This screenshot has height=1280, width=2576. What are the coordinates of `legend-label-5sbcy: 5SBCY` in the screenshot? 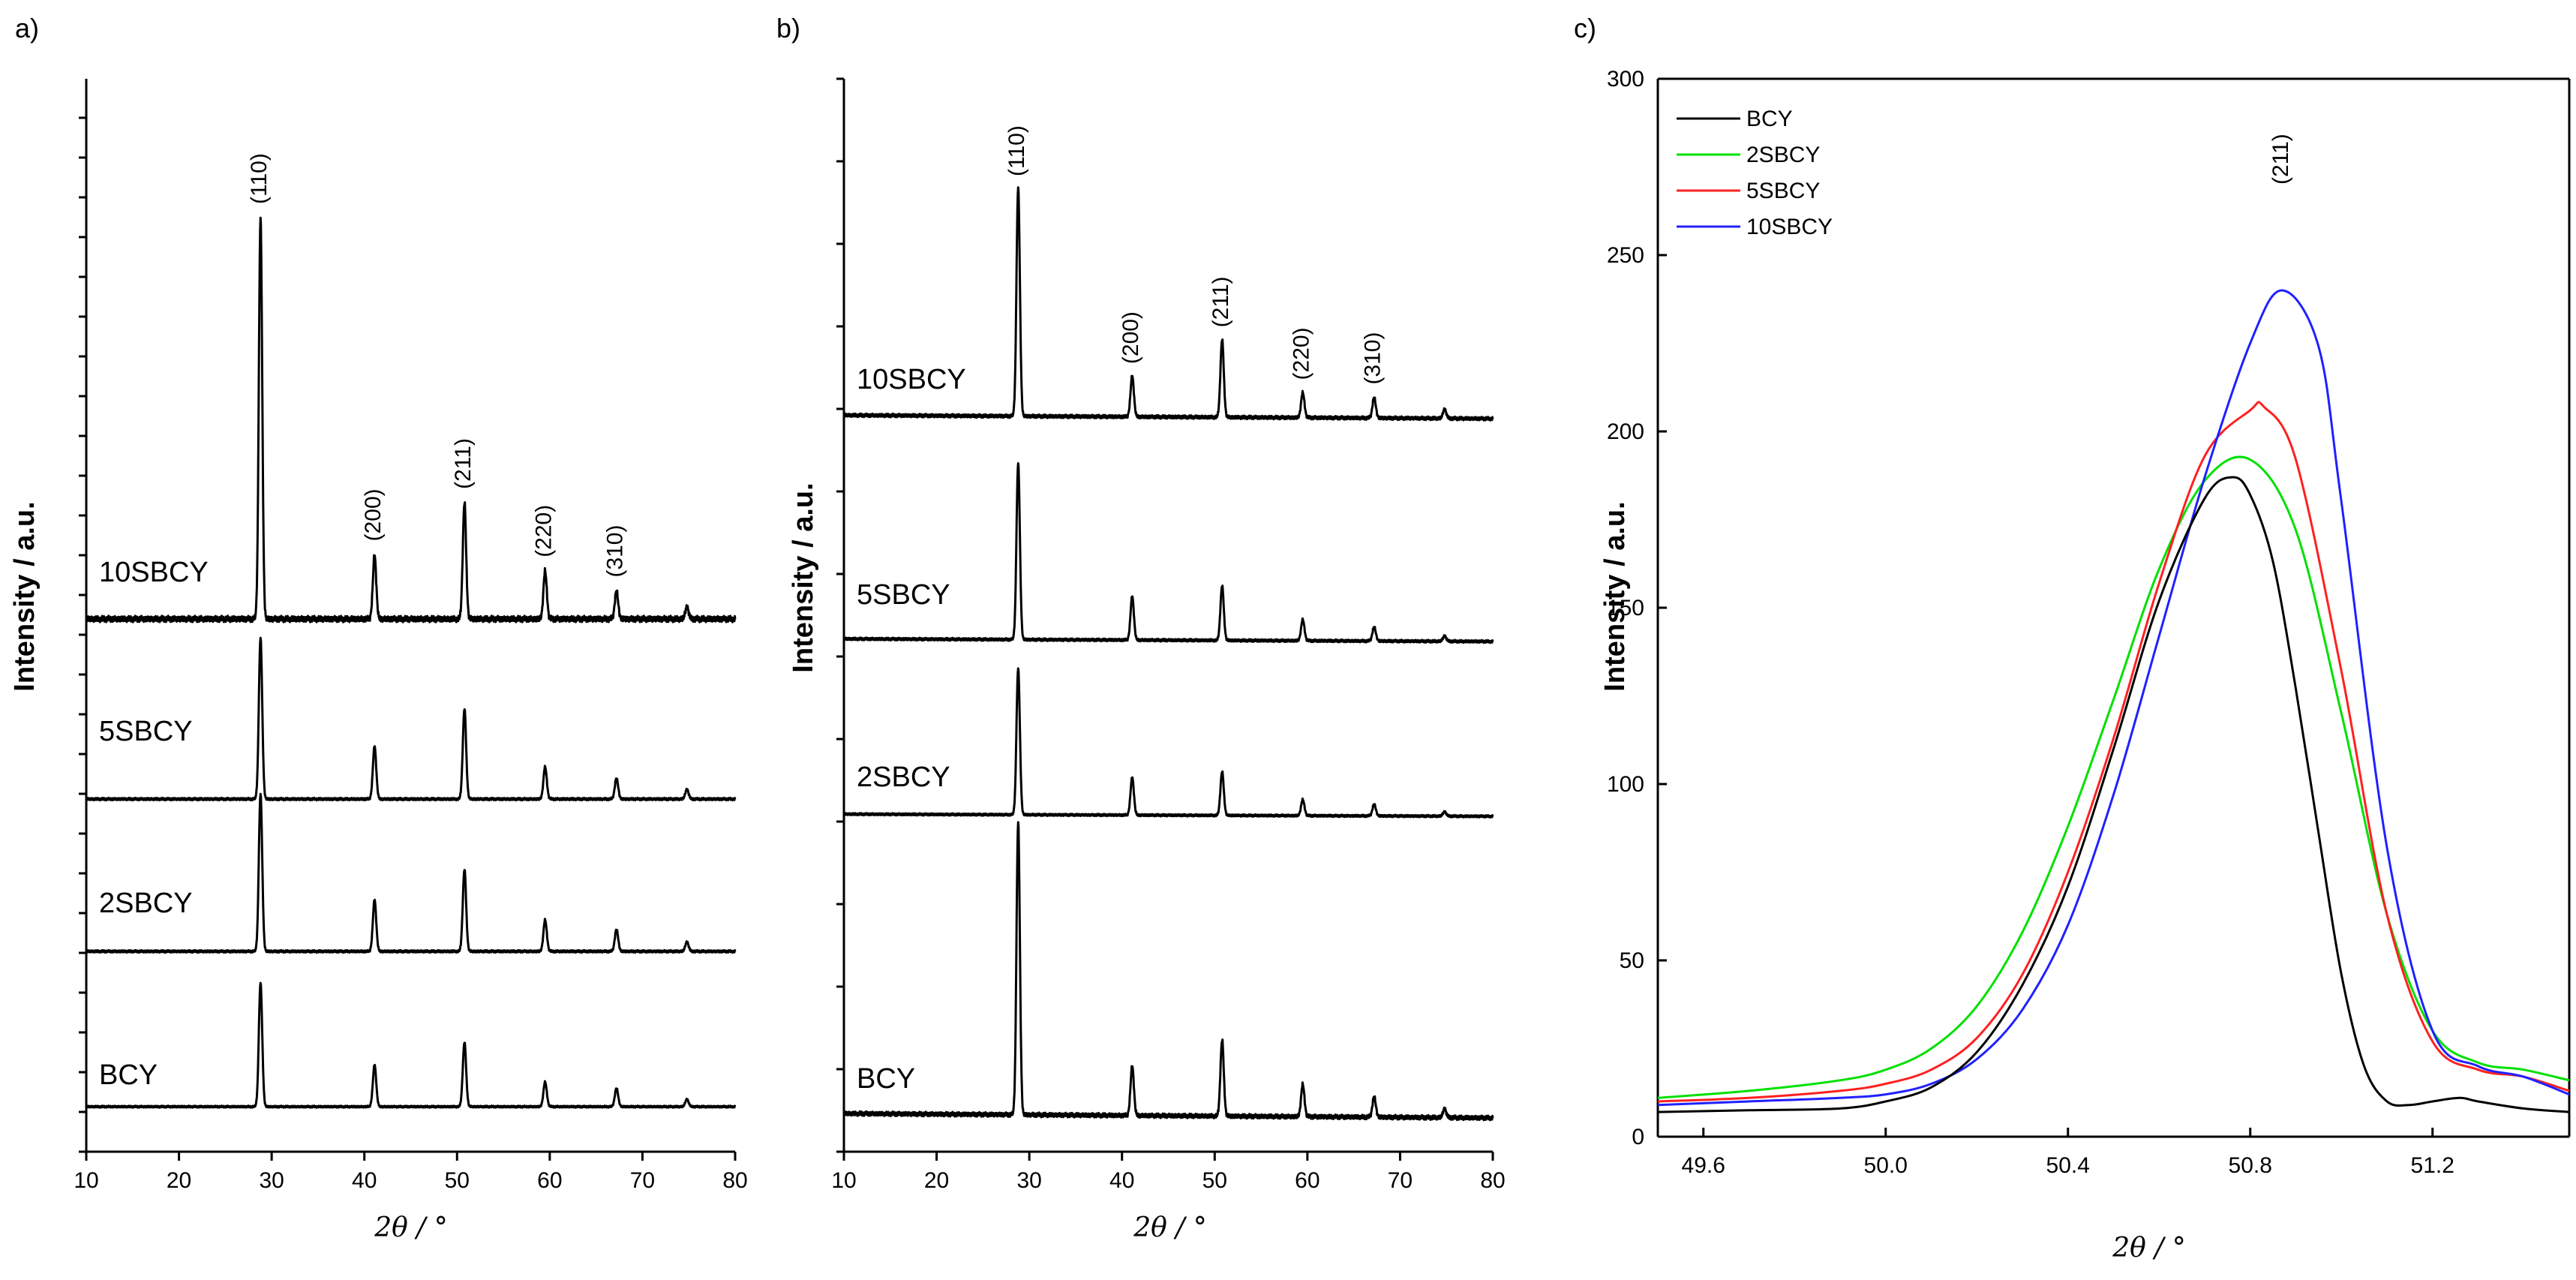 It's located at (1783, 191).